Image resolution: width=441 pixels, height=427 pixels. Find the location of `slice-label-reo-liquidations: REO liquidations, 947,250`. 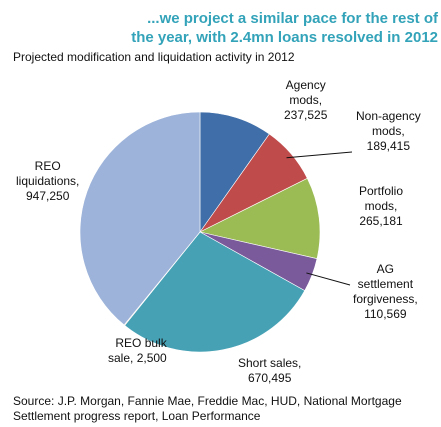

slice-label-reo-liquidations: REO liquidations, 947,250 is located at coordinates (47, 181).